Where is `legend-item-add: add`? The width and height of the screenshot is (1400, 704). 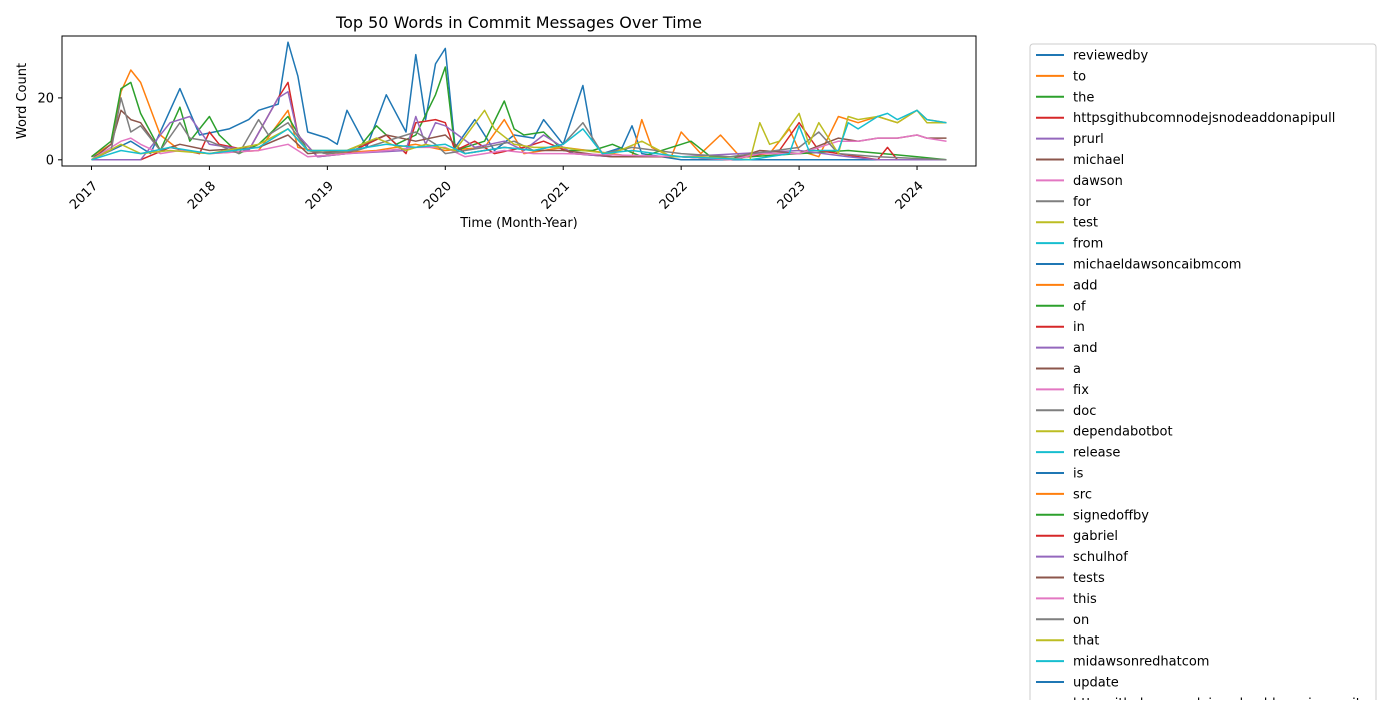
legend-item-add: add is located at coordinates (1066, 285).